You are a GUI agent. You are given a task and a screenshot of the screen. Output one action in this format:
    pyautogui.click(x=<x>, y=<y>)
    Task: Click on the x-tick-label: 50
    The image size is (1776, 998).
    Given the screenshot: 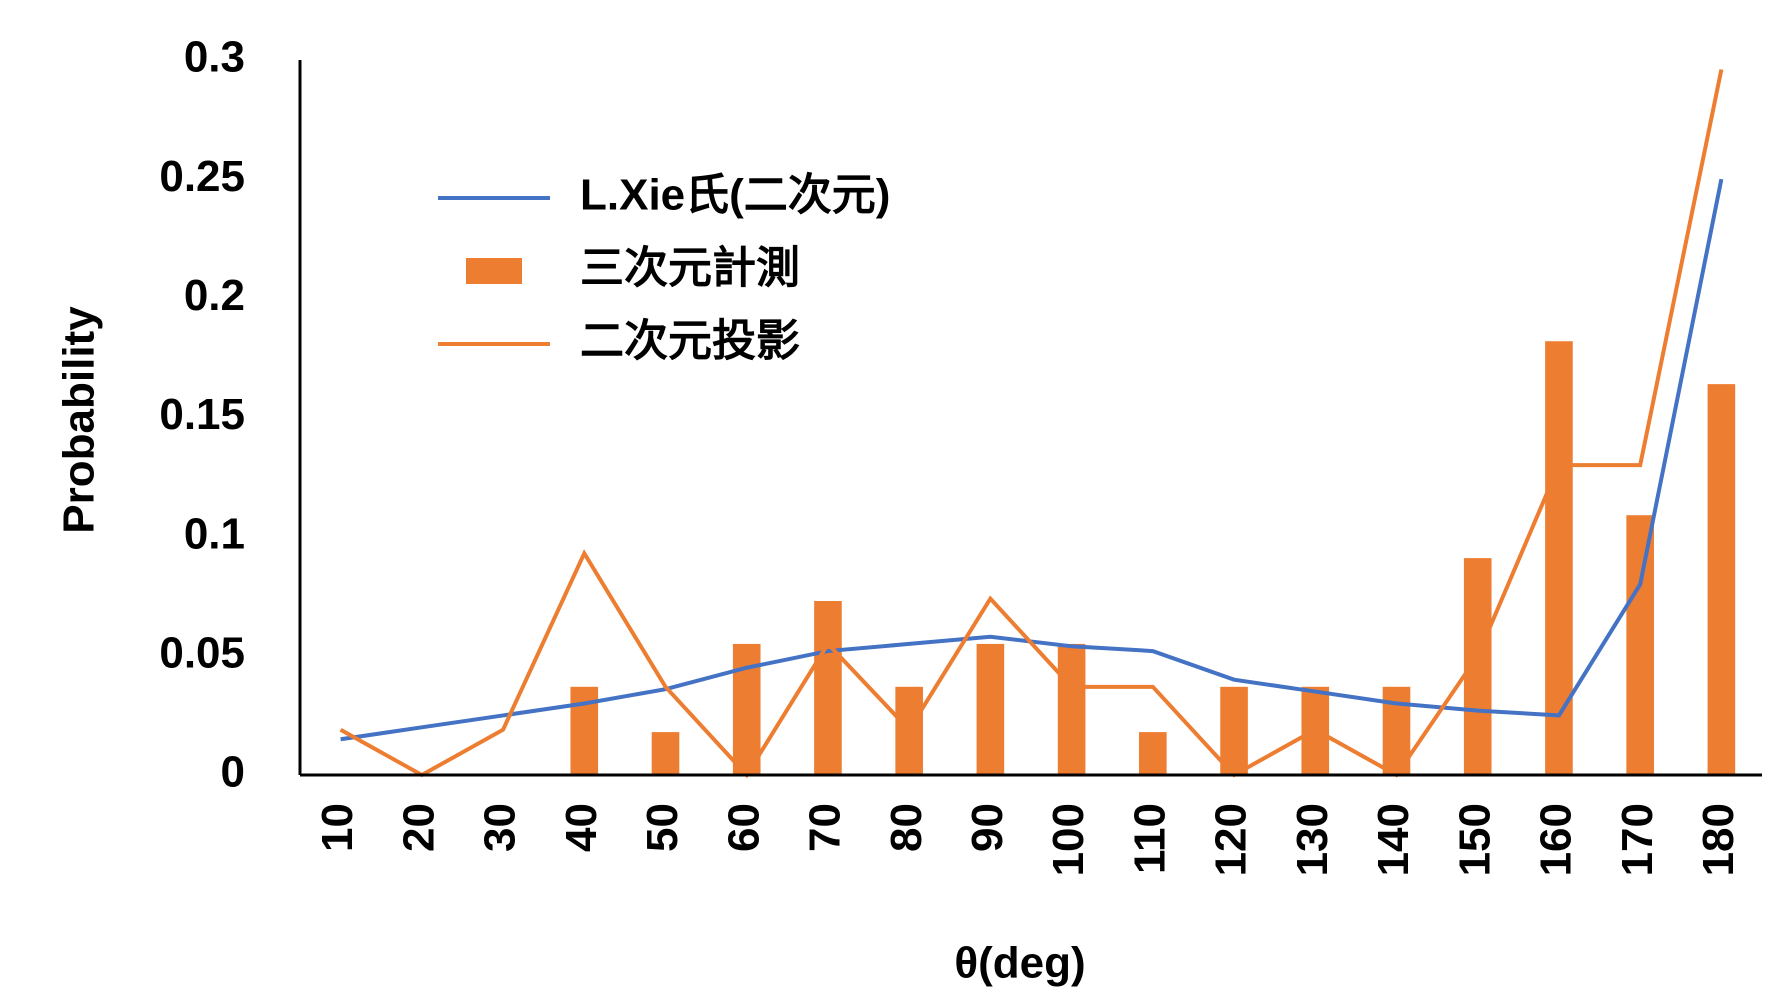 What is the action you would take?
    pyautogui.click(x=662, y=827)
    